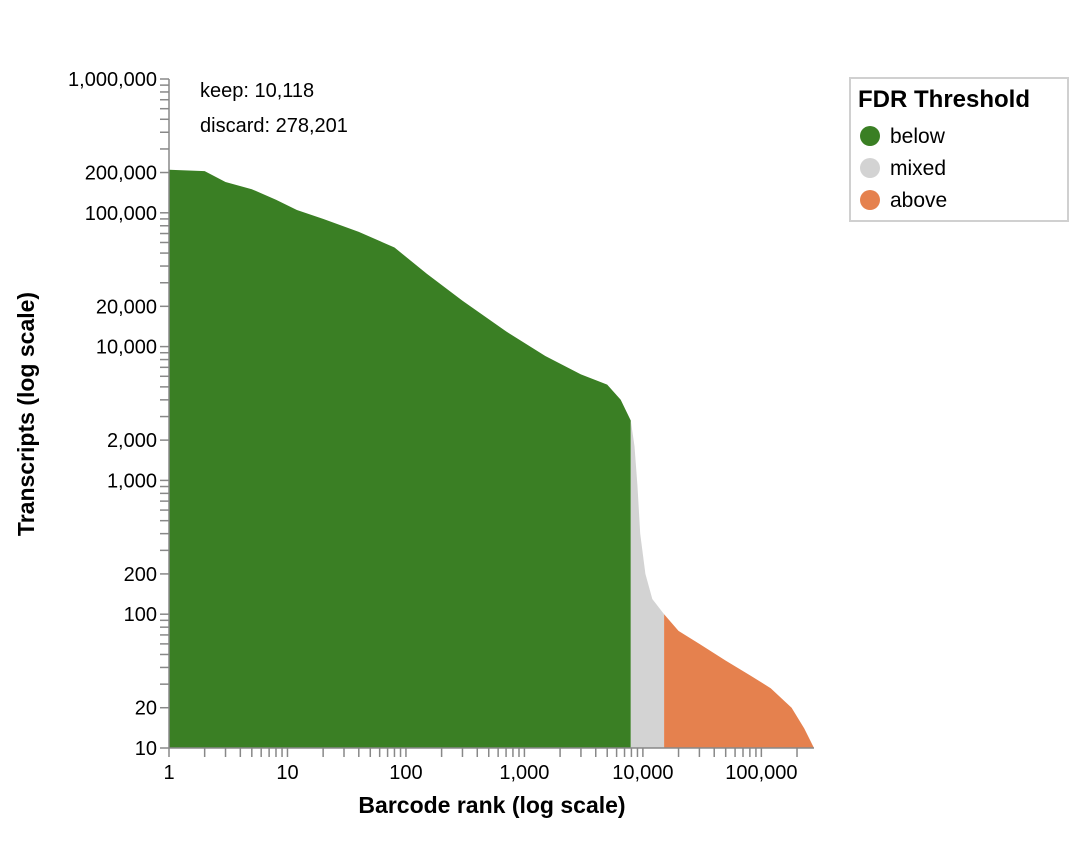 This screenshot has width=1088, height=842. What do you see at coordinates (761, 773) in the screenshot?
I see `x-tick-label: 100,000` at bounding box center [761, 773].